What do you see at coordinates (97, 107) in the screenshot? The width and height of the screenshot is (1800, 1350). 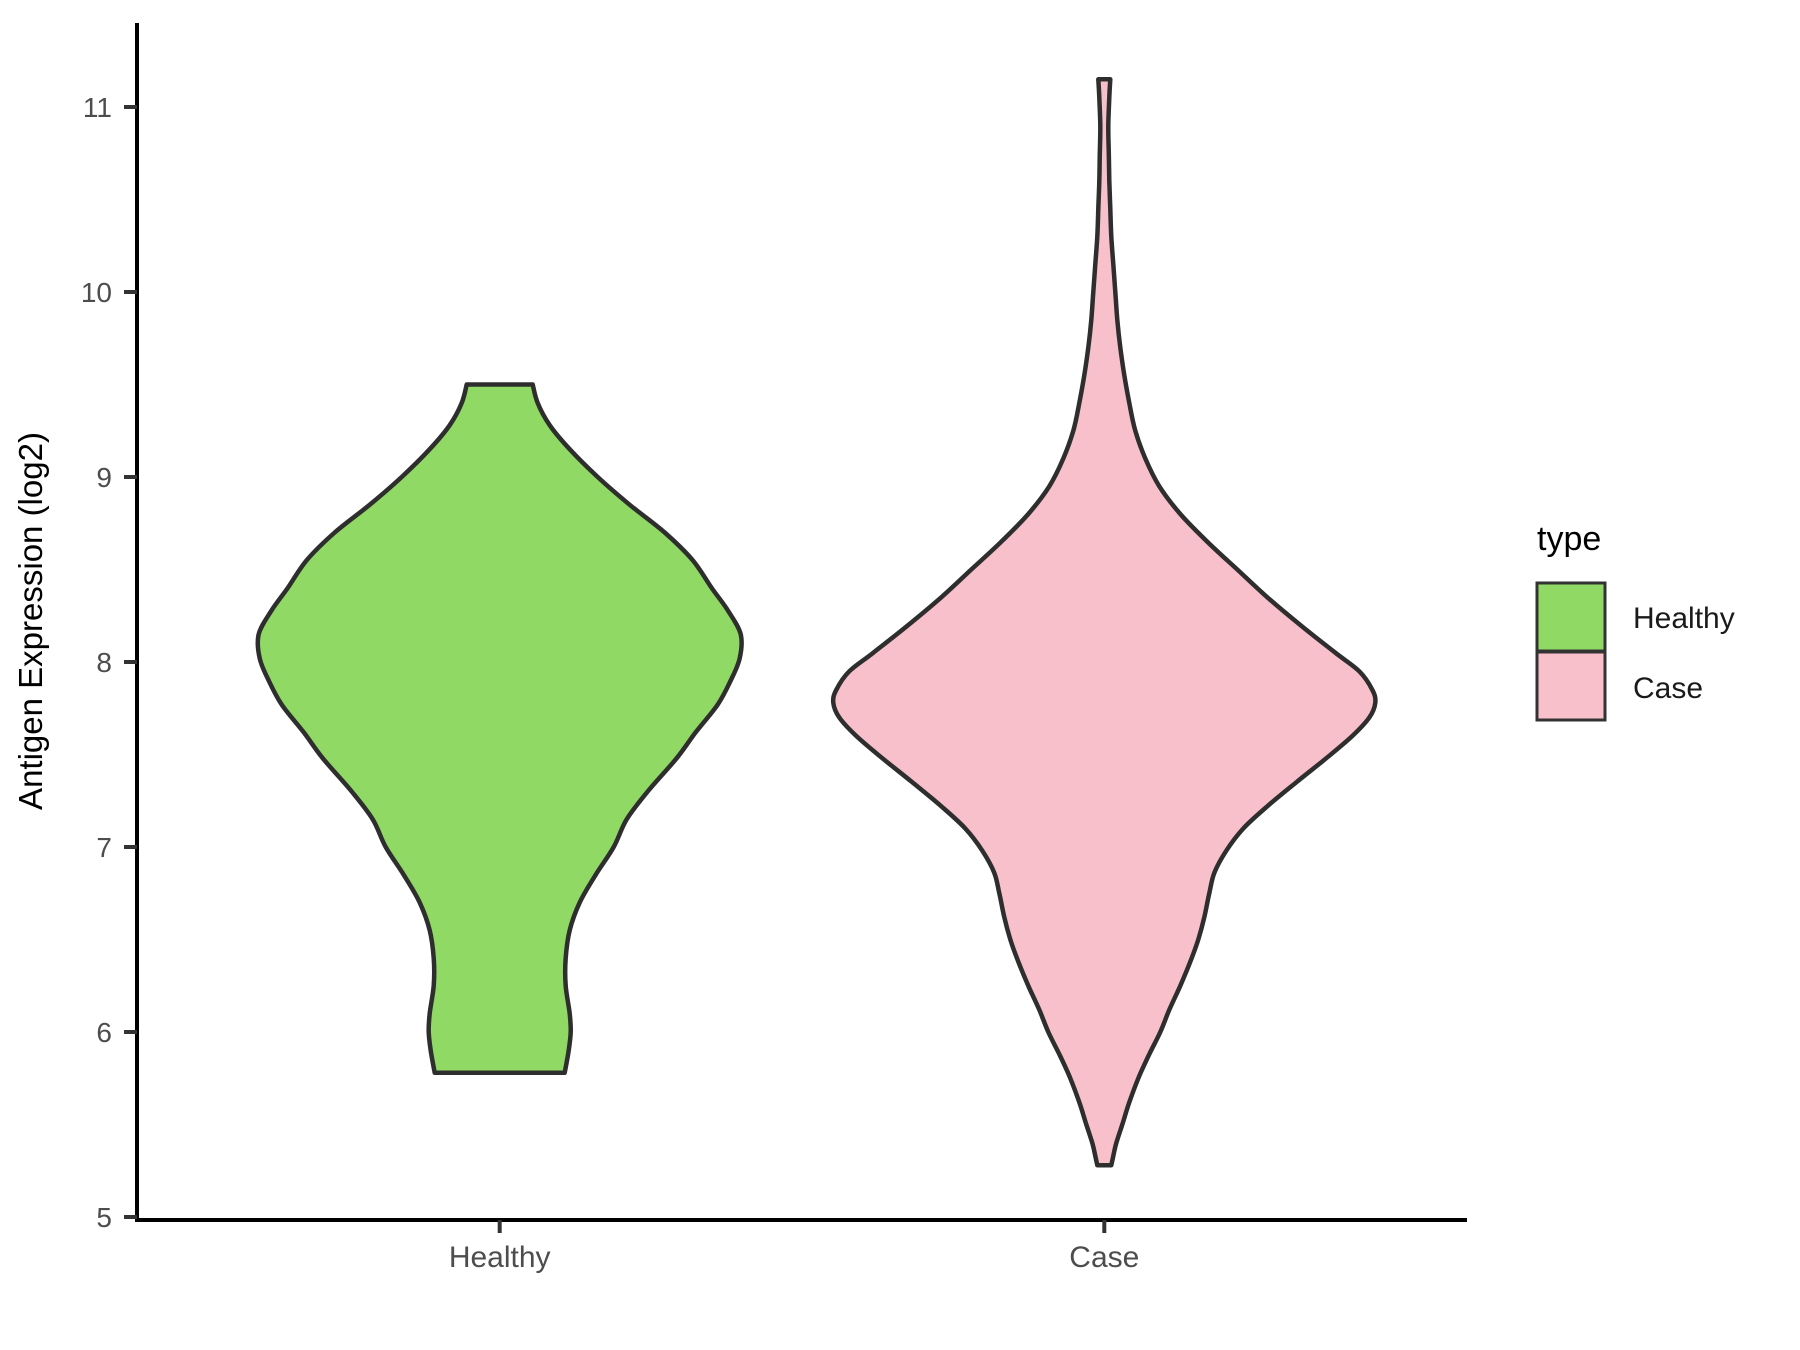 I see `y-tick-label: 11` at bounding box center [97, 107].